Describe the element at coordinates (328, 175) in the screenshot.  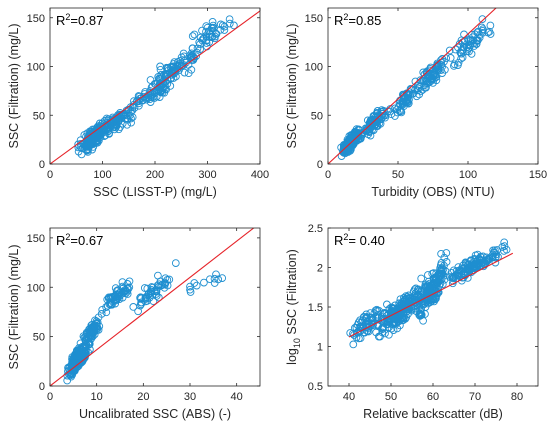
I see `x-tick-label: 0` at that location.